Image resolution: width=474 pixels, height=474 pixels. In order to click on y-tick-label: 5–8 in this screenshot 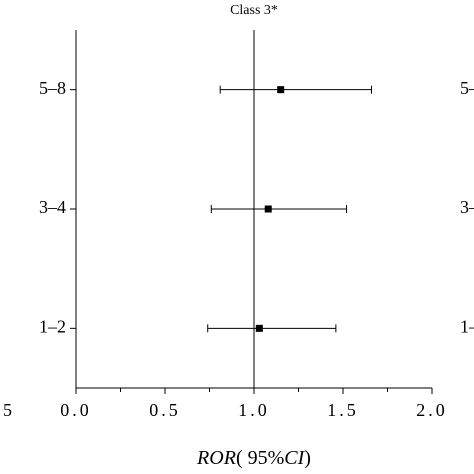, I will do `click(52, 88)`.